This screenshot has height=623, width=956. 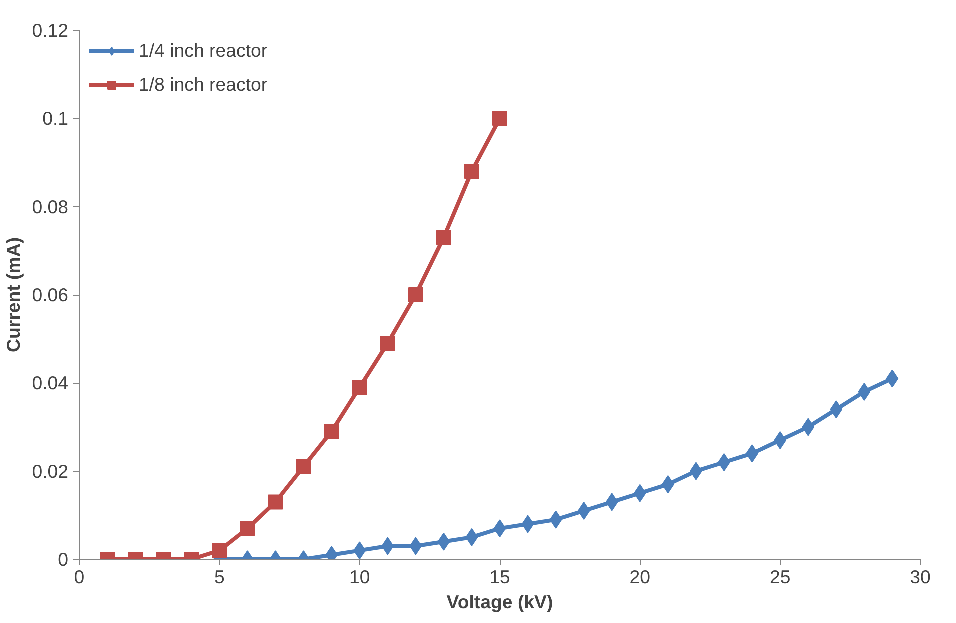 I want to click on legend-label: 1/8 inch reactor, so click(x=203, y=85).